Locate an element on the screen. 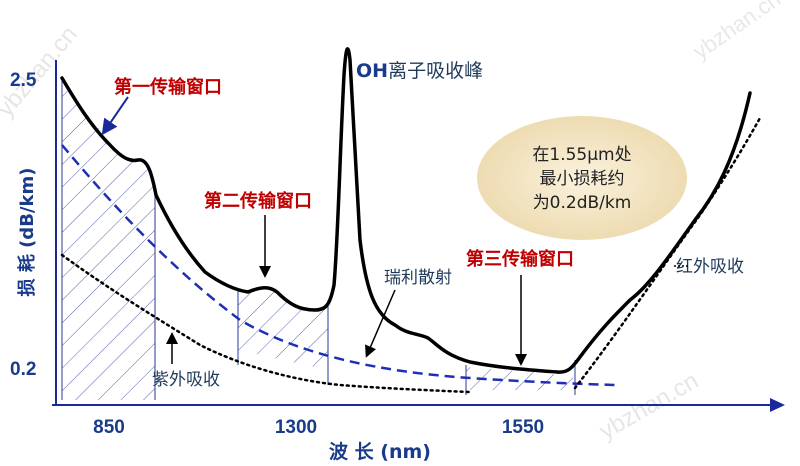  y-tick-2-5: 2.5 is located at coordinates (23, 80).